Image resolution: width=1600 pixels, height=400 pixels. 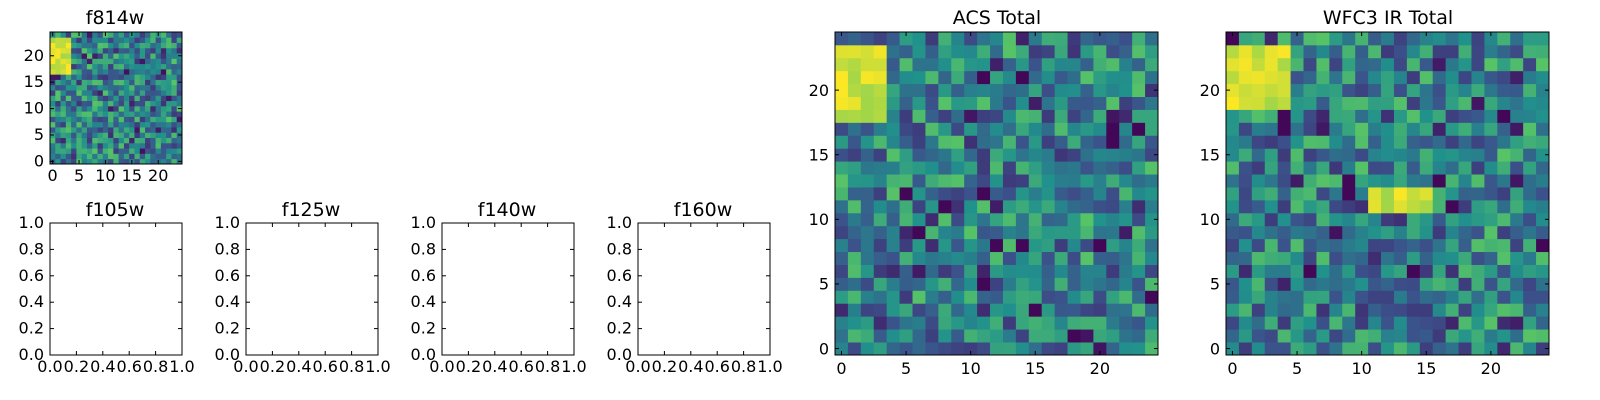 I want to click on x-tick-label: 0.2, so click(x=76, y=366).